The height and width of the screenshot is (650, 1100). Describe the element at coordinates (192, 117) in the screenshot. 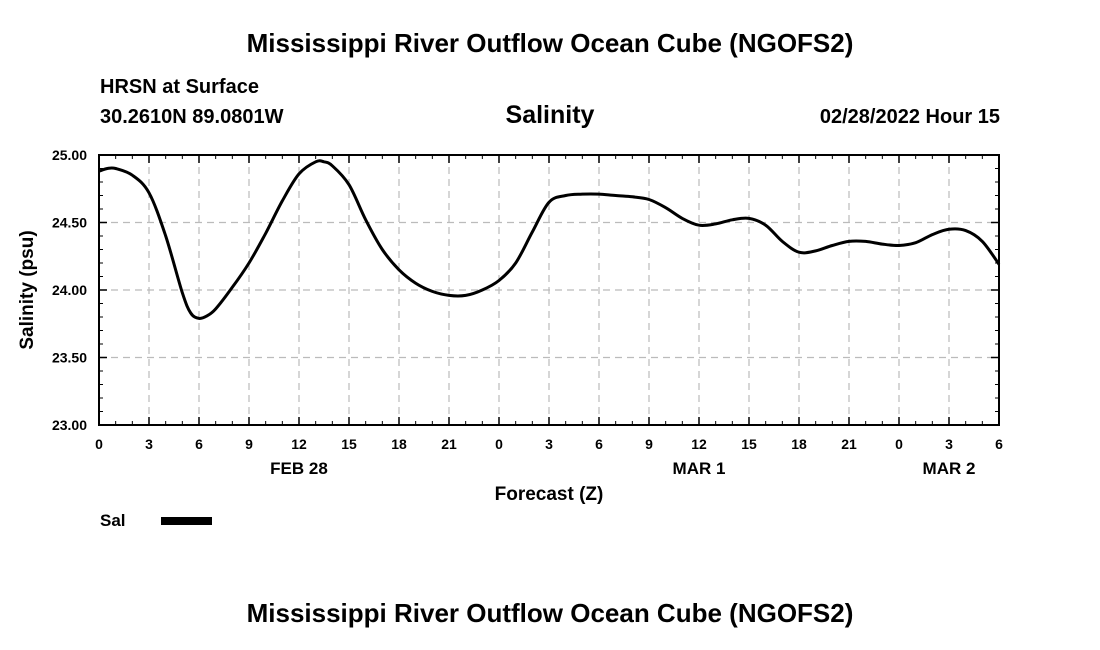

I see `station-coordinates: 30.2610N 89.0801W` at that location.